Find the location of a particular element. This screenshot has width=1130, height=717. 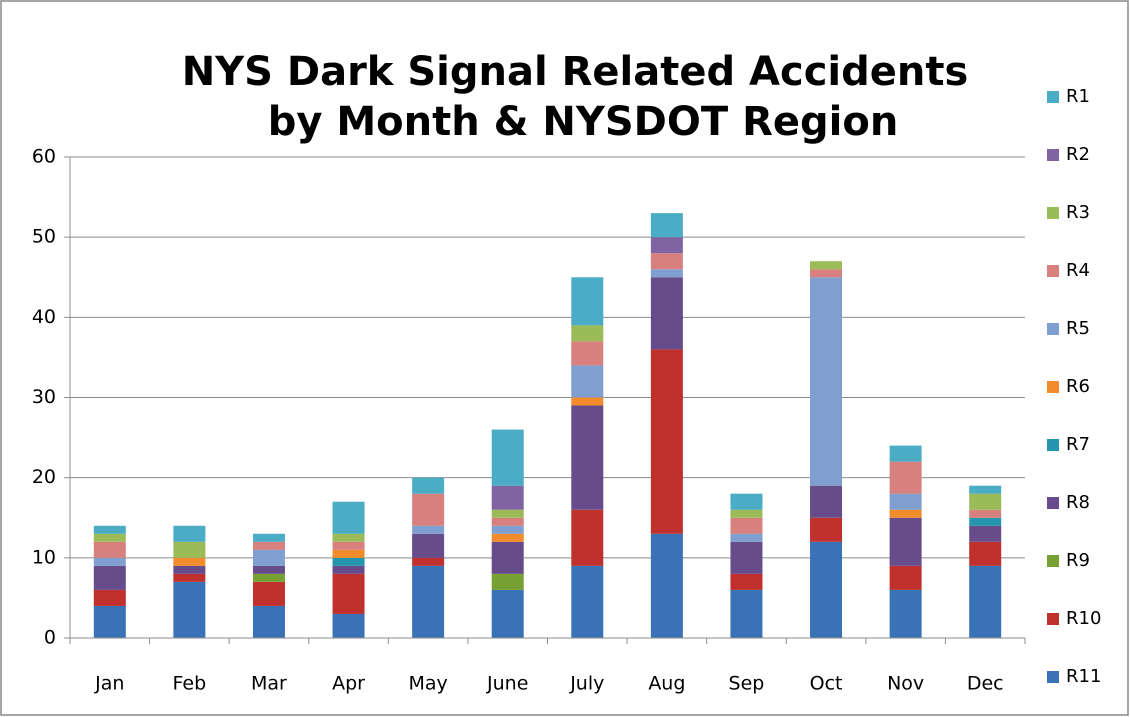

legend-label: R5 is located at coordinates (1078, 328).